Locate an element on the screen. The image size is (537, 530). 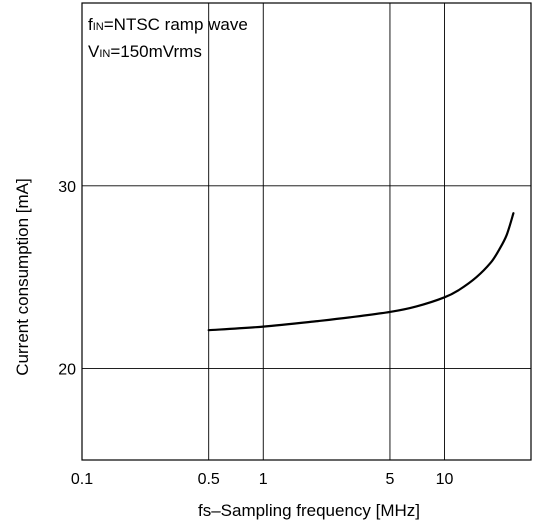
y-axis-label: Current consumption [mA] is located at coordinates (22, 276).